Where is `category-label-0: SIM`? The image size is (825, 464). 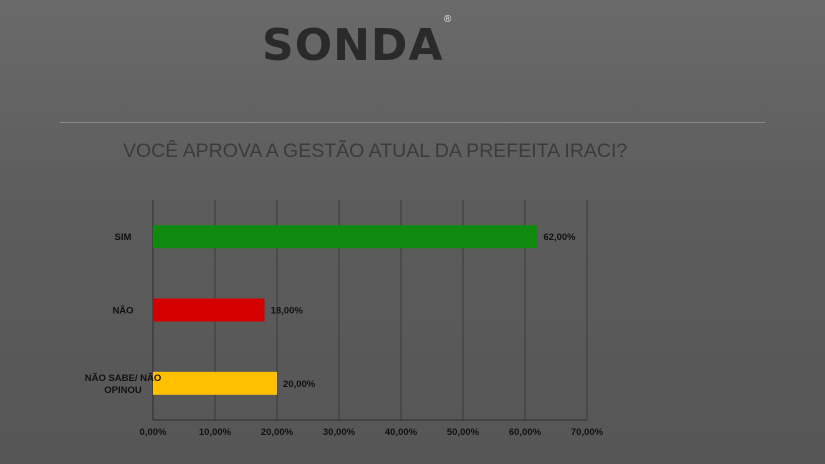
category-label-0: SIM is located at coordinates (123, 237).